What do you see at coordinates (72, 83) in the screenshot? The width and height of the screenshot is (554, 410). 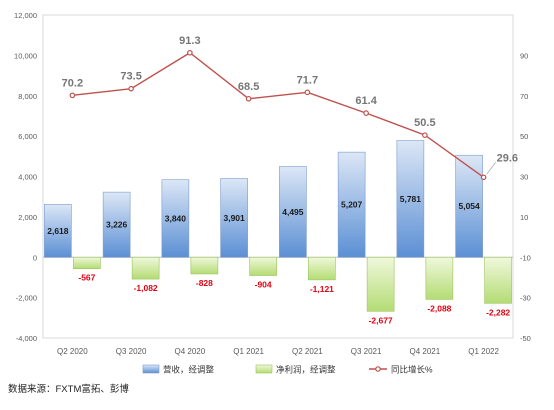 I see `yoy-growth-value-label: 70.2` at bounding box center [72, 83].